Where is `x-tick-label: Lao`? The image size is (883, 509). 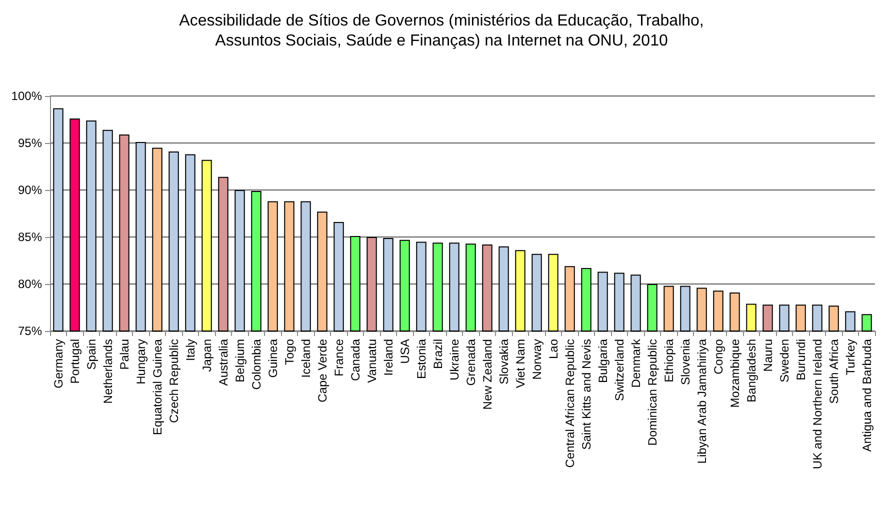 x-tick-label: Lao is located at coordinates (553, 349).